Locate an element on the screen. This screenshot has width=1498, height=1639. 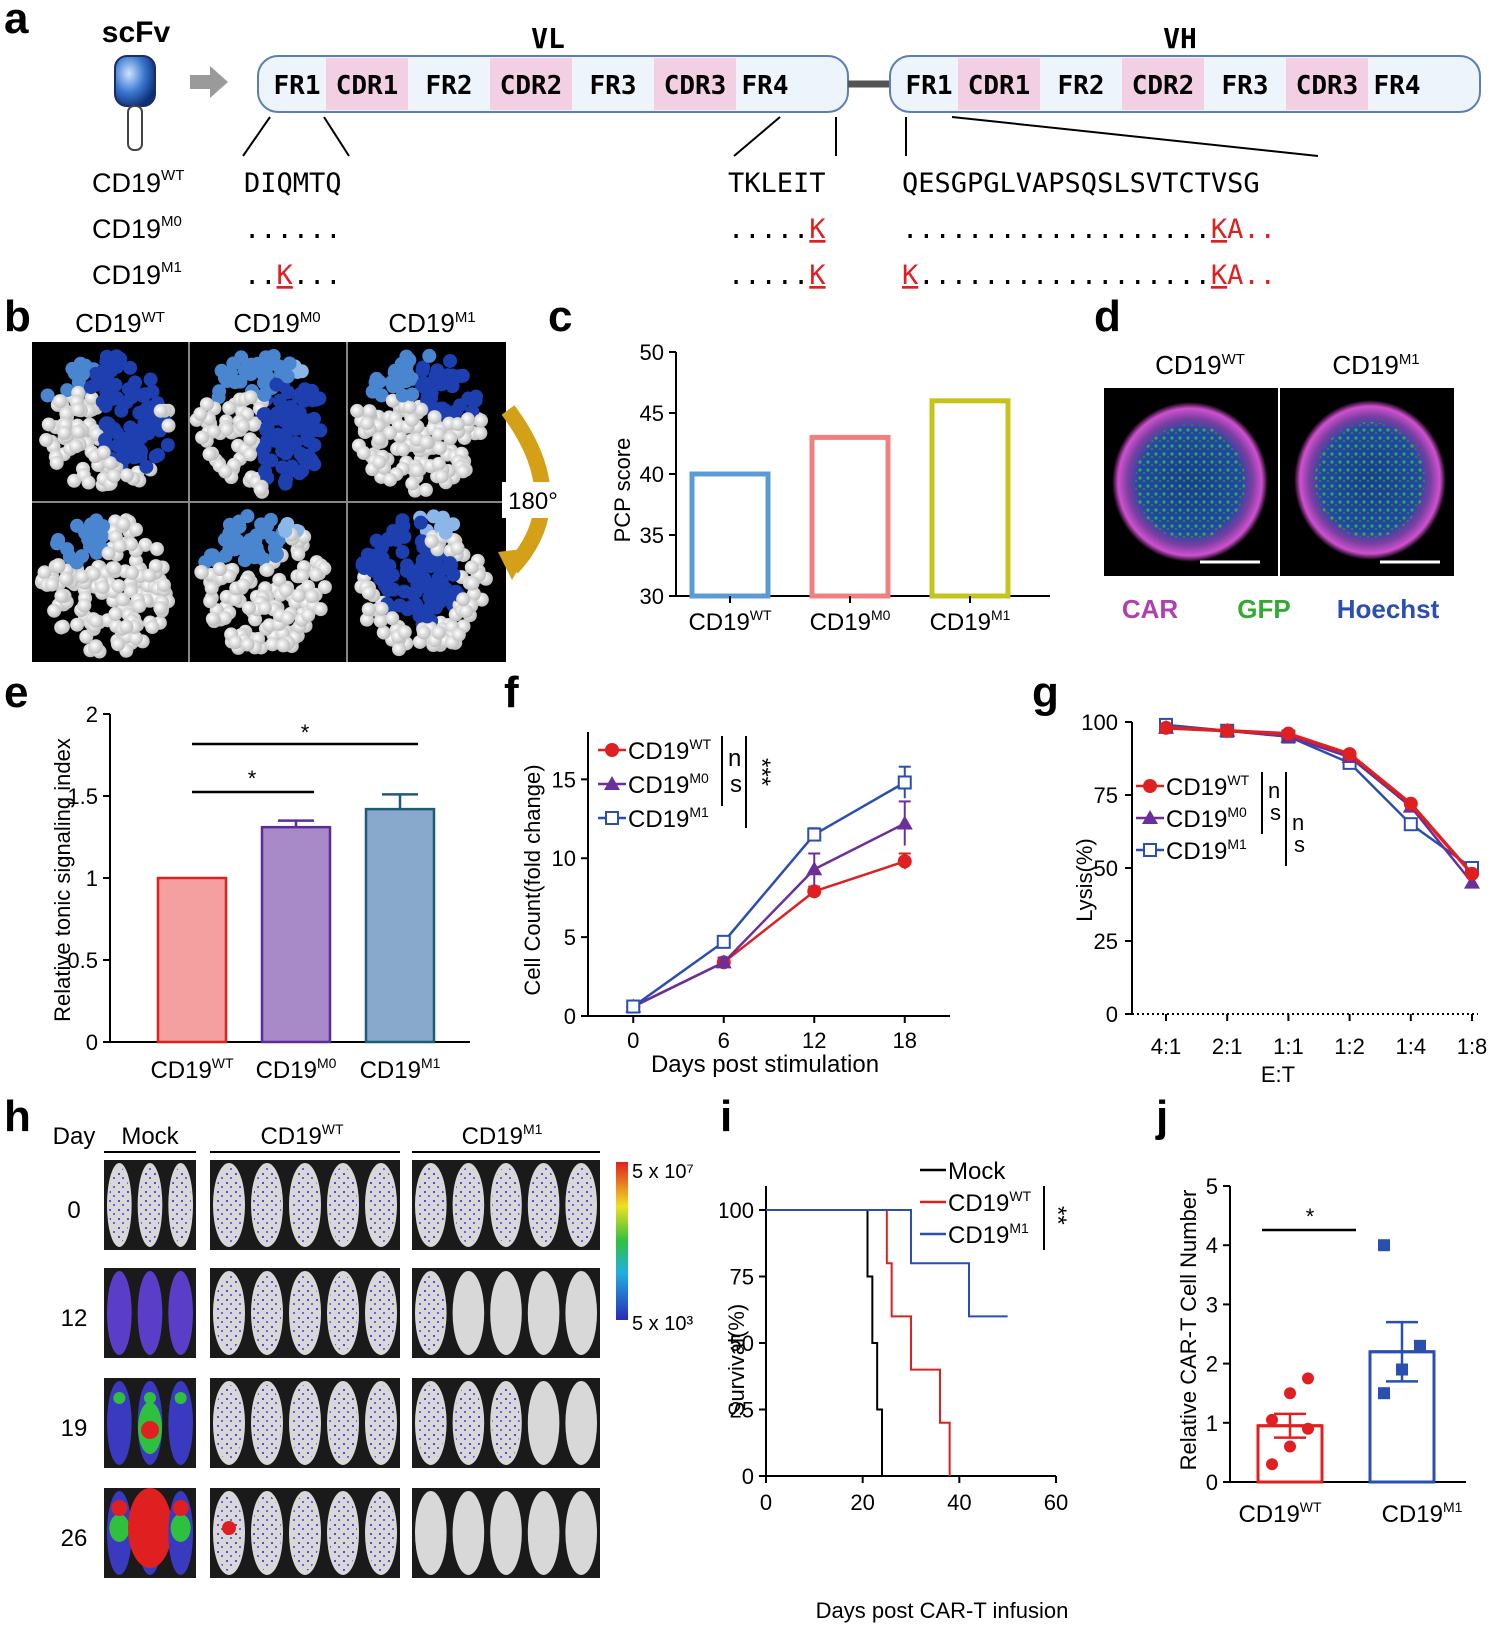
region-cdr1: CDR1 is located at coordinates (999, 86).